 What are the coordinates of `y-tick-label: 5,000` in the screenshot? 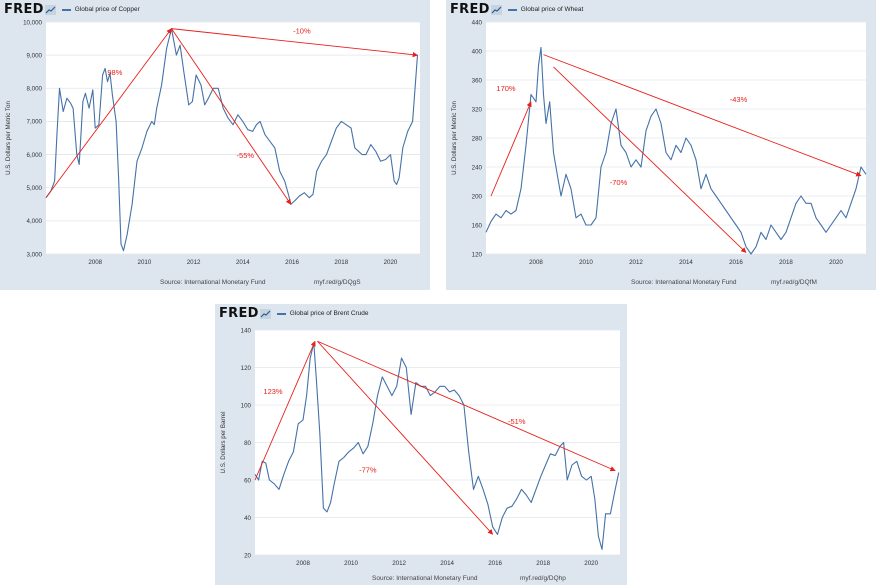 It's located at (35, 188).